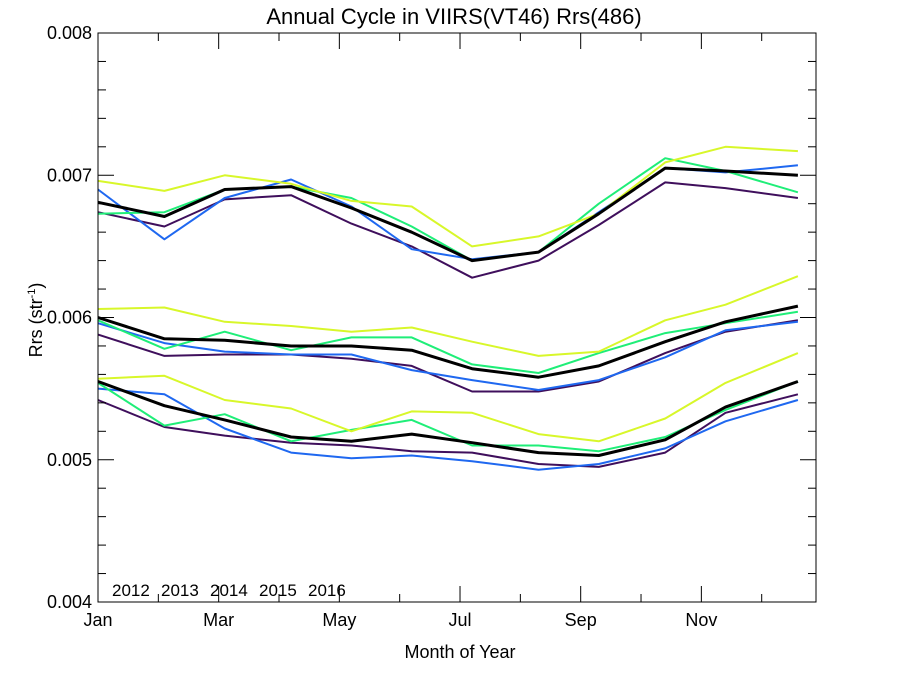 The height and width of the screenshot is (675, 900). What do you see at coordinates (180, 590) in the screenshot?
I see `legend-item-2013: 2013` at bounding box center [180, 590].